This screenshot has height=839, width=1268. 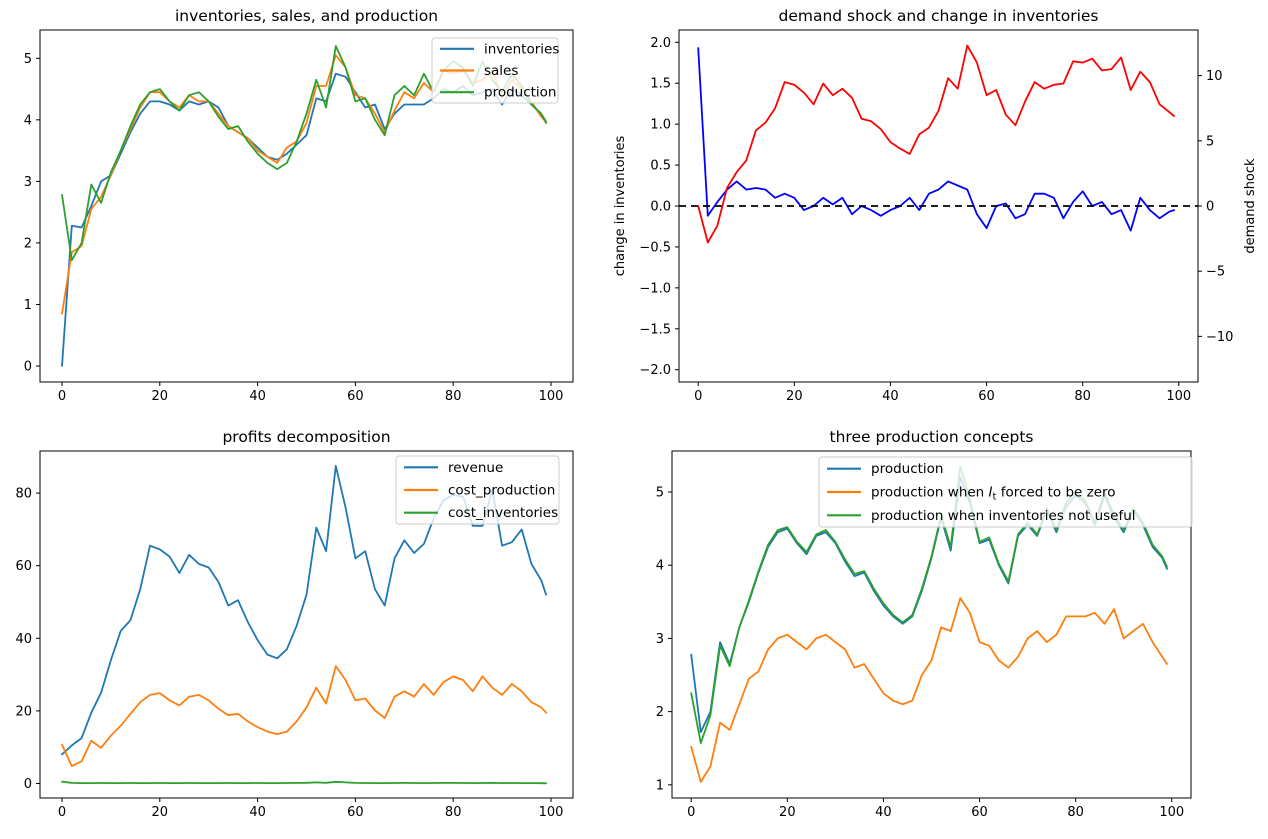 What do you see at coordinates (660, 84) in the screenshot?
I see `demand-shock-change-in-inventories-ytick-label: 1.5` at bounding box center [660, 84].